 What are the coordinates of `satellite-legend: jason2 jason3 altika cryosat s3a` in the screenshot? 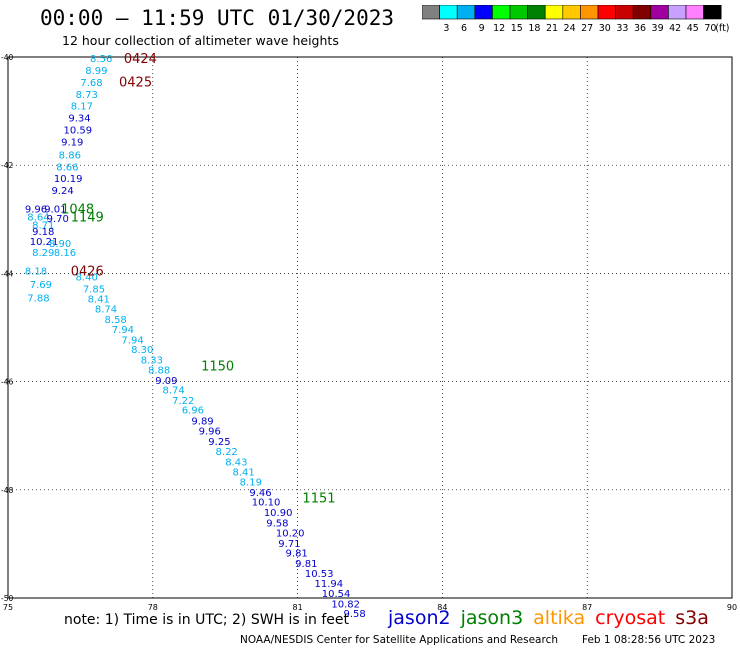 It's located at (553, 618).